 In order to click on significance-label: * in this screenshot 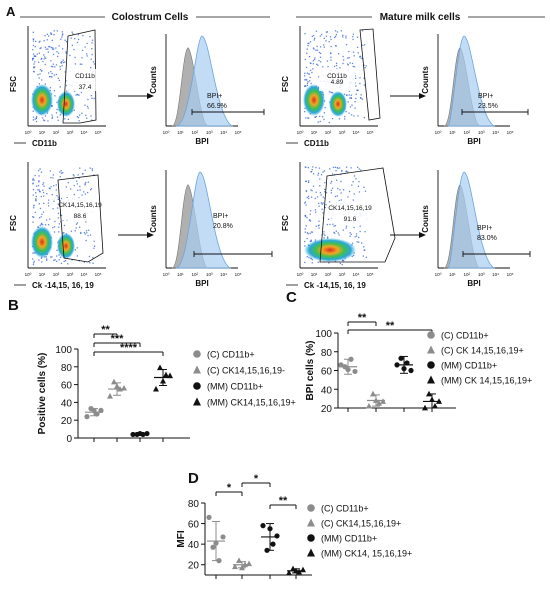, I will do `click(256, 479)`.